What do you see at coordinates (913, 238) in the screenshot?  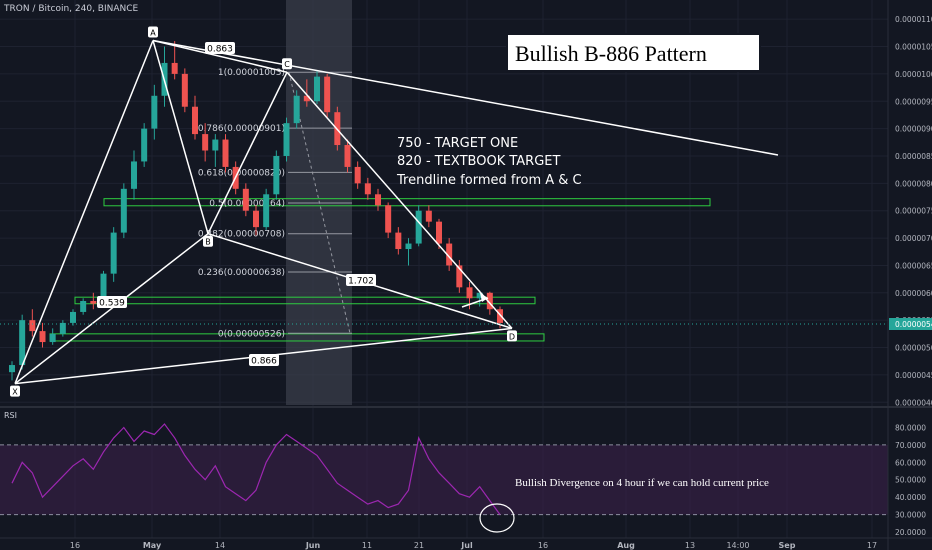 I see `price-tick-8: 0.00000700` at bounding box center [913, 238].